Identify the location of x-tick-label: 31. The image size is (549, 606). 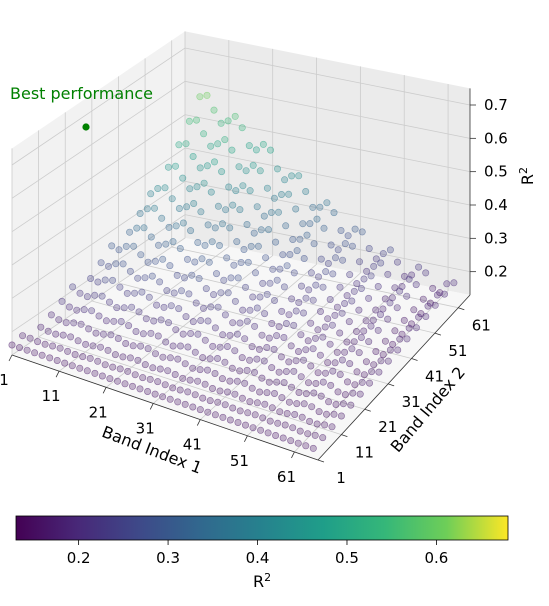
(145, 428).